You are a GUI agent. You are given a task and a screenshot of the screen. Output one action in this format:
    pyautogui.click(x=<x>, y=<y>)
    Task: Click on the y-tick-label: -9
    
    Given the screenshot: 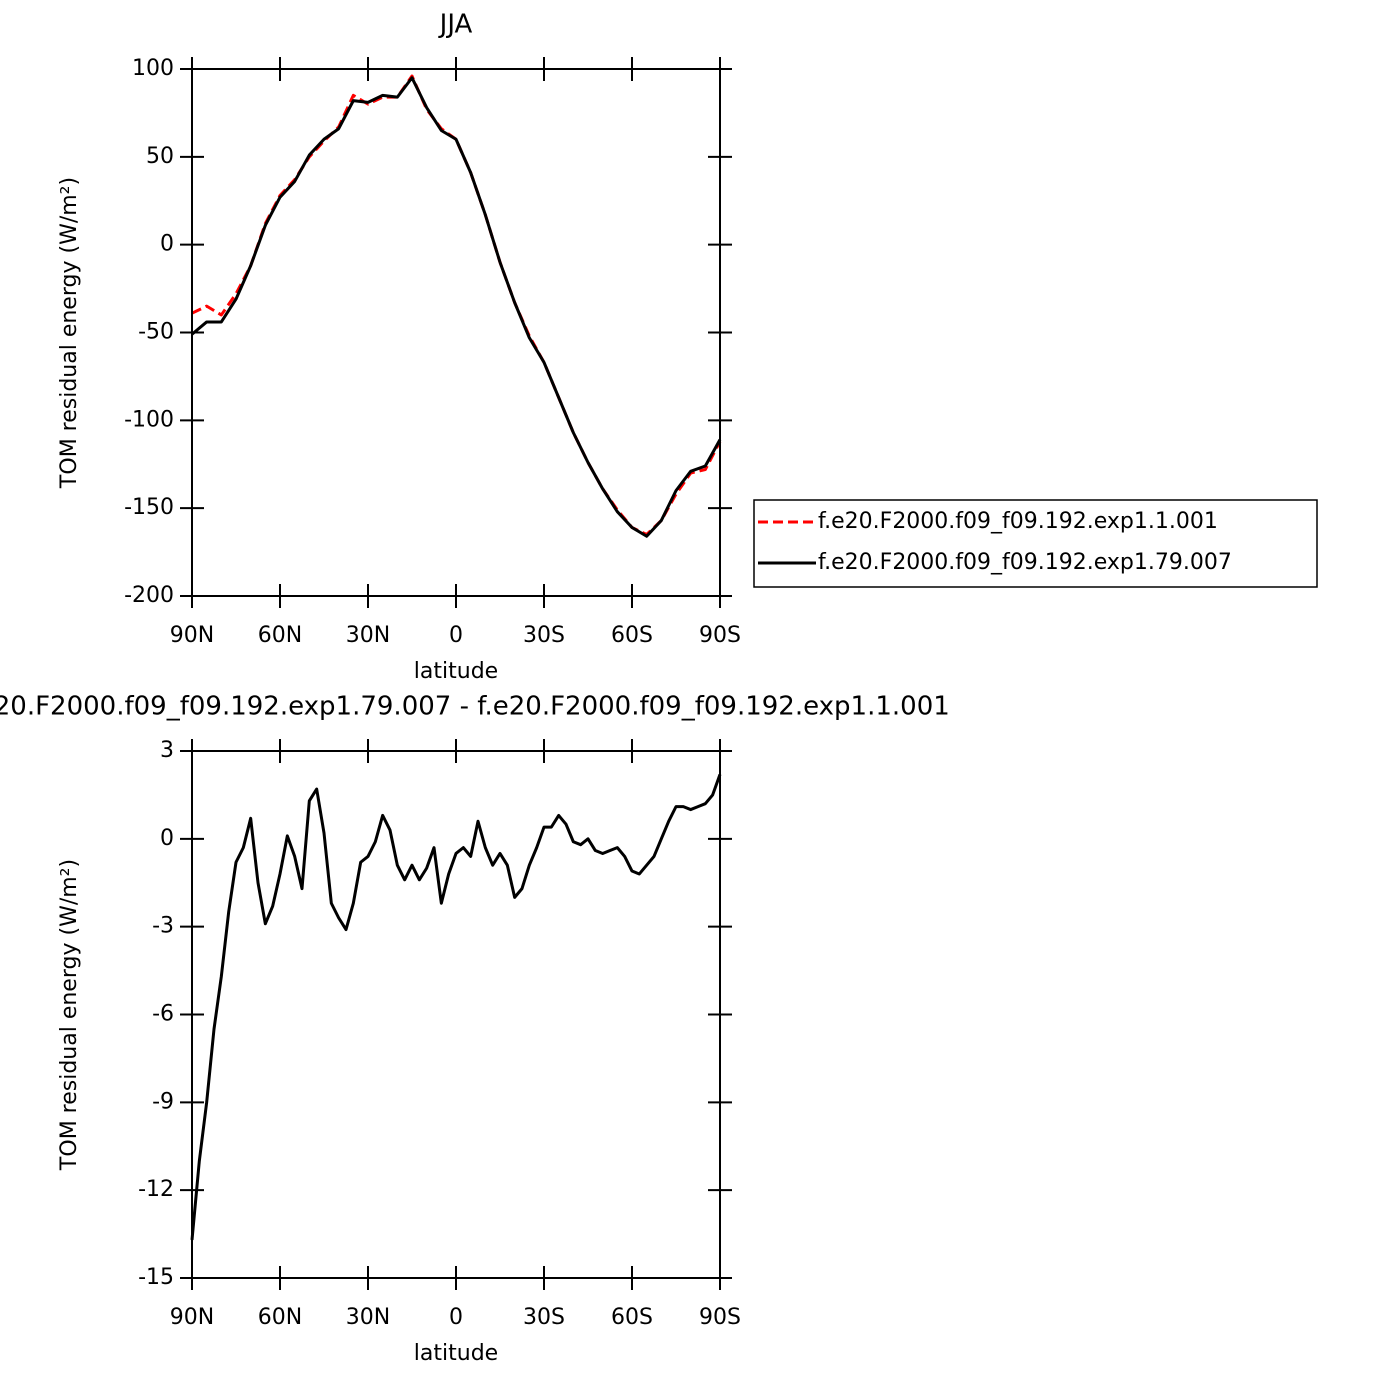 What is the action you would take?
    pyautogui.click(x=163, y=1101)
    